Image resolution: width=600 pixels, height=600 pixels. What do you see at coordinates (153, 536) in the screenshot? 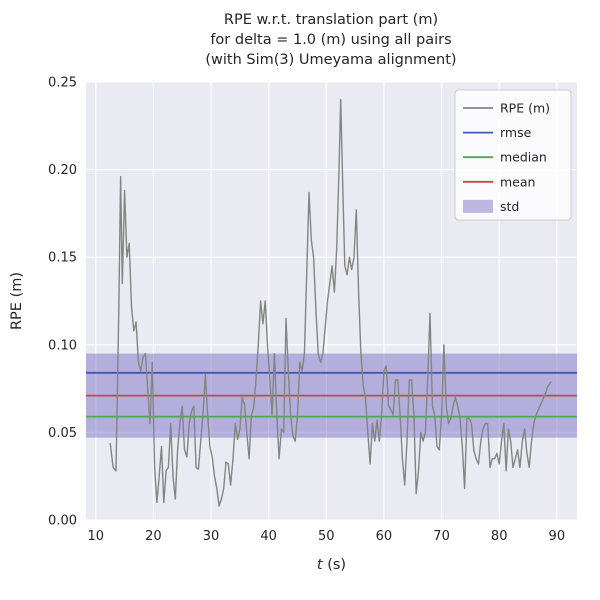
I see `x-tick-label: 20` at bounding box center [153, 536].